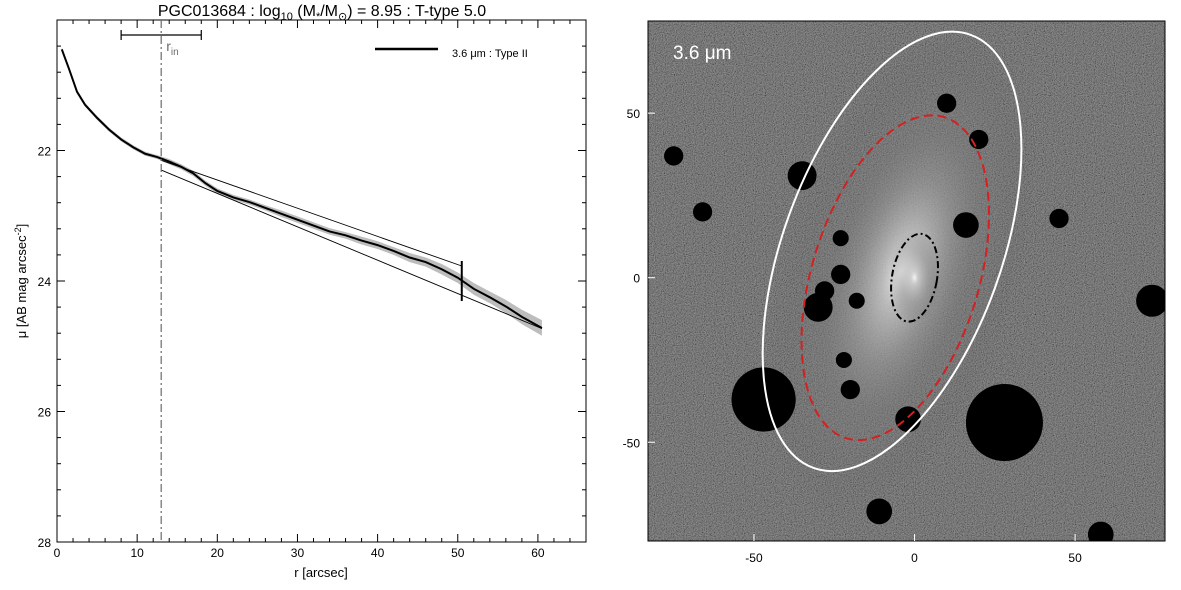 The image size is (1181, 590). I want to click on y-tick-label: 22, so click(45, 152).